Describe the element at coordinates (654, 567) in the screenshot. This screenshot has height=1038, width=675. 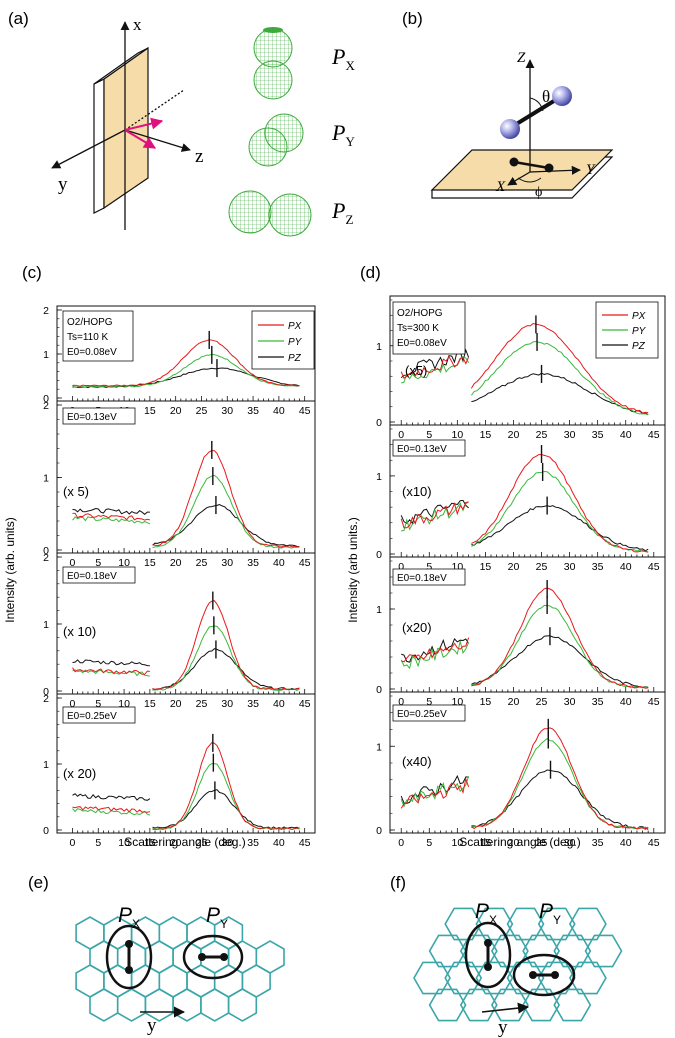
I see `x-tick-label: 45` at that location.